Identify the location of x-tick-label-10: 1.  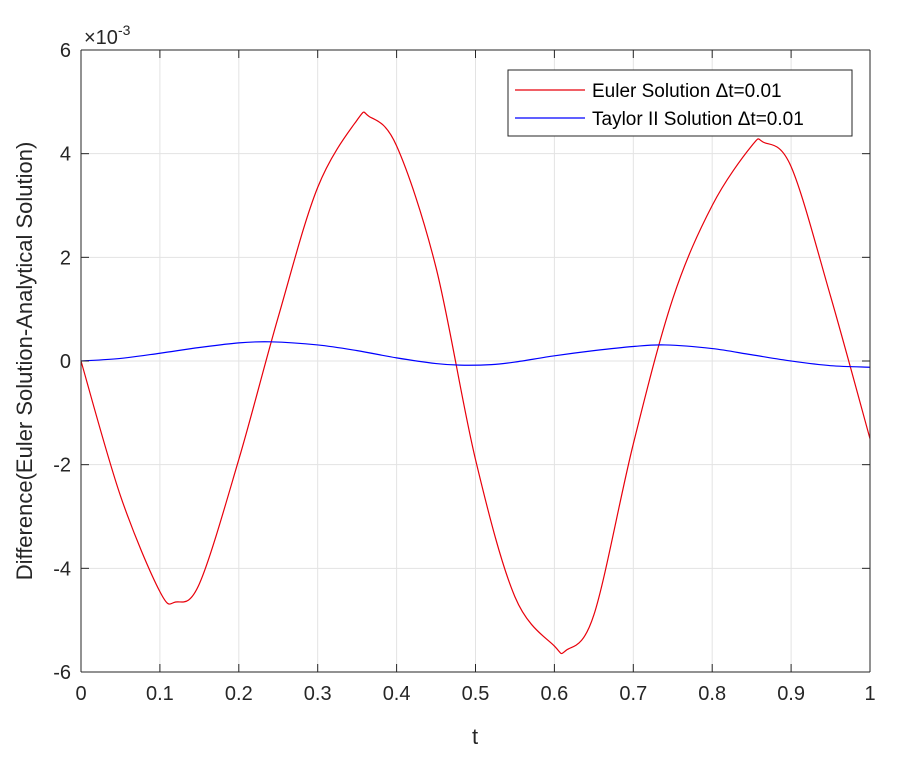
(869, 694).